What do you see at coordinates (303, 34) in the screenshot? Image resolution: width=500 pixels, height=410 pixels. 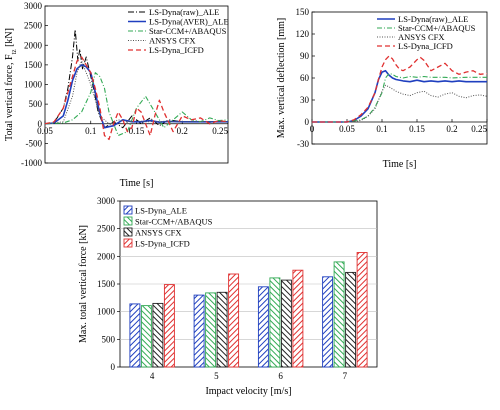 I see `y-tick-label: 120` at bounding box center [303, 34].